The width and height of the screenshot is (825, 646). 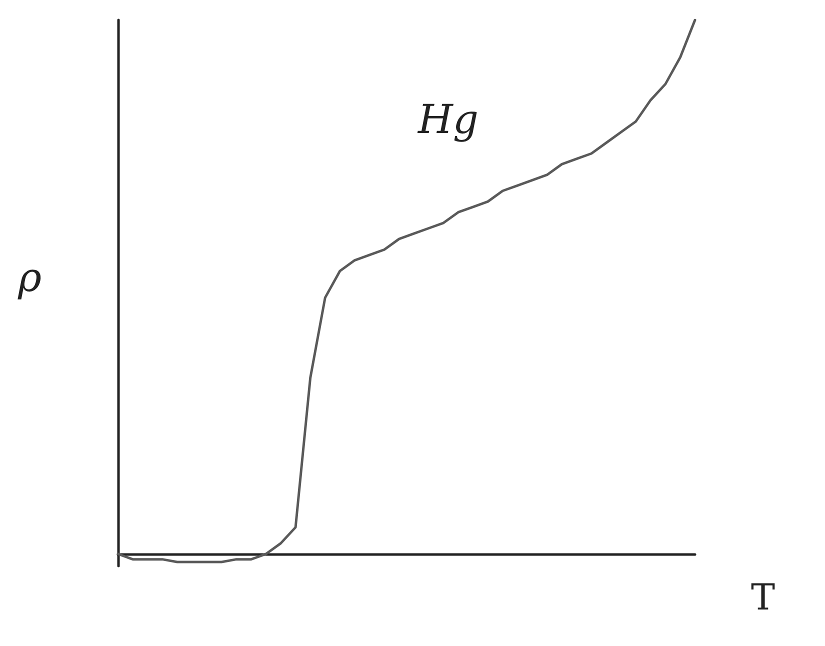 I want to click on y-axis-title: ρ, so click(x=29, y=278).